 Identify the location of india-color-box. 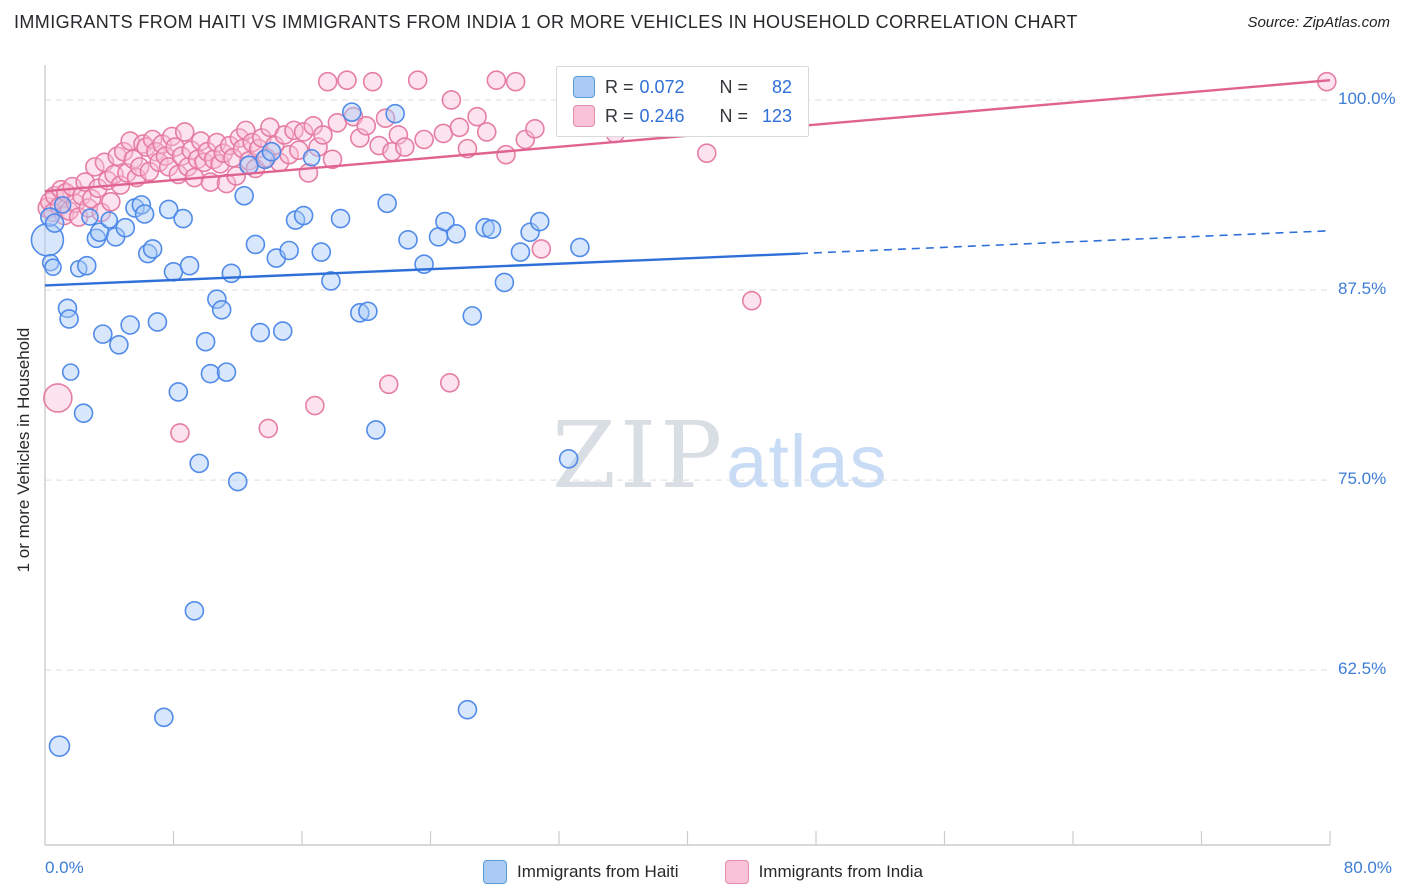
(736, 872).